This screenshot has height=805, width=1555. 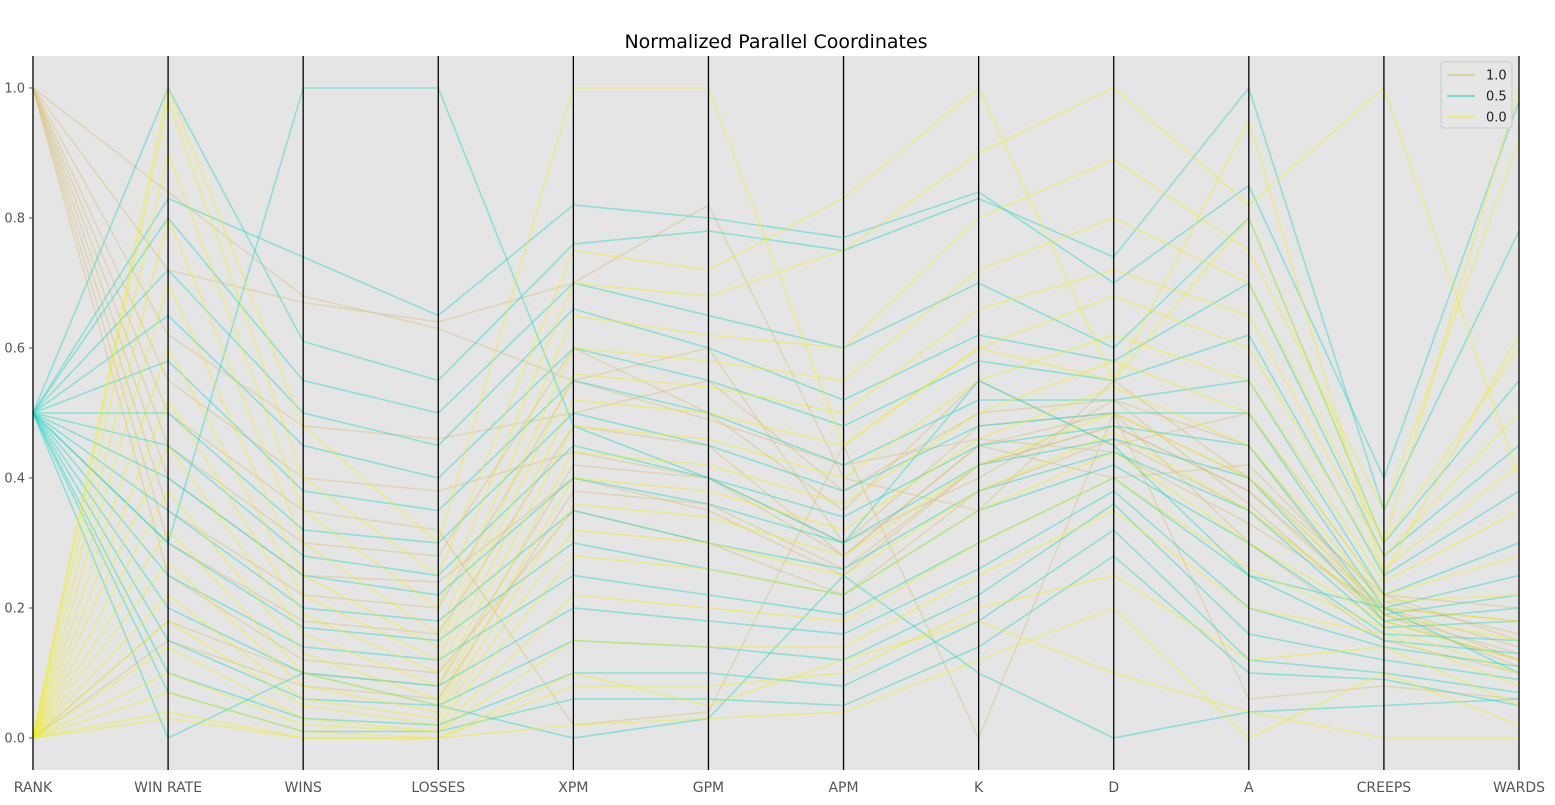 What do you see at coordinates (14, 479) in the screenshot?
I see `y-tick-label: 0.4` at bounding box center [14, 479].